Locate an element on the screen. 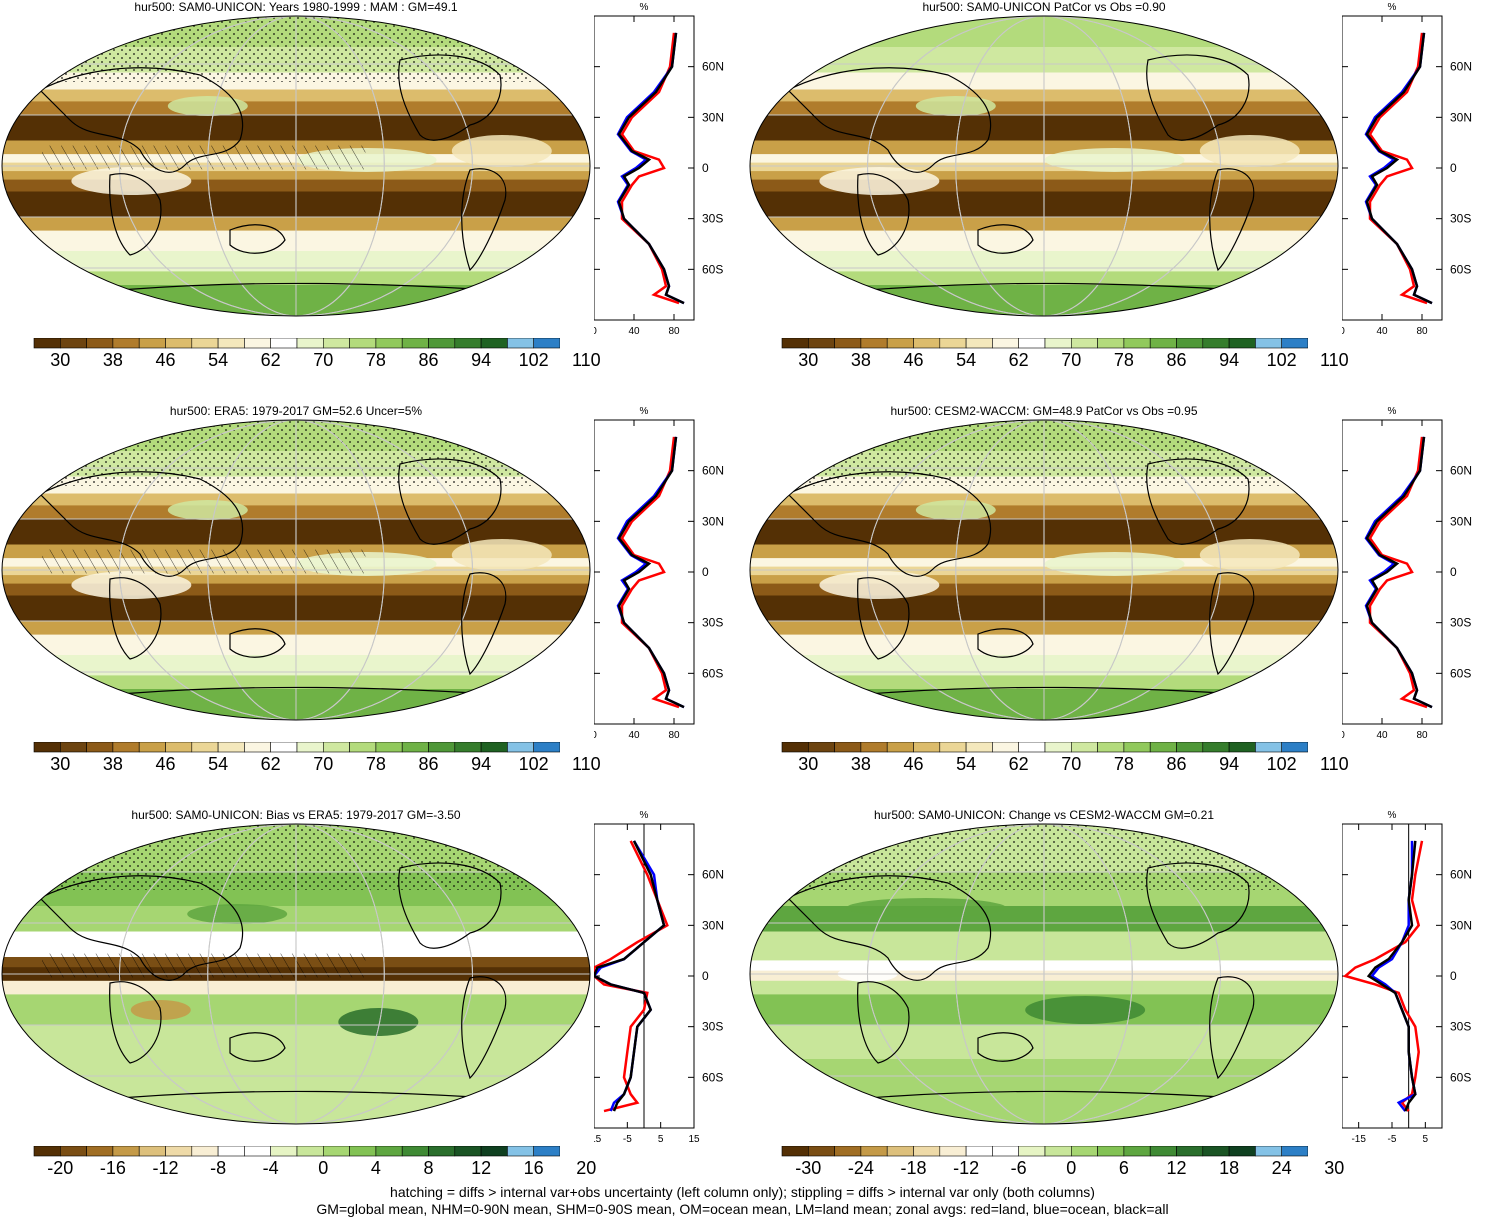  global-map is located at coordinates (296, 166).